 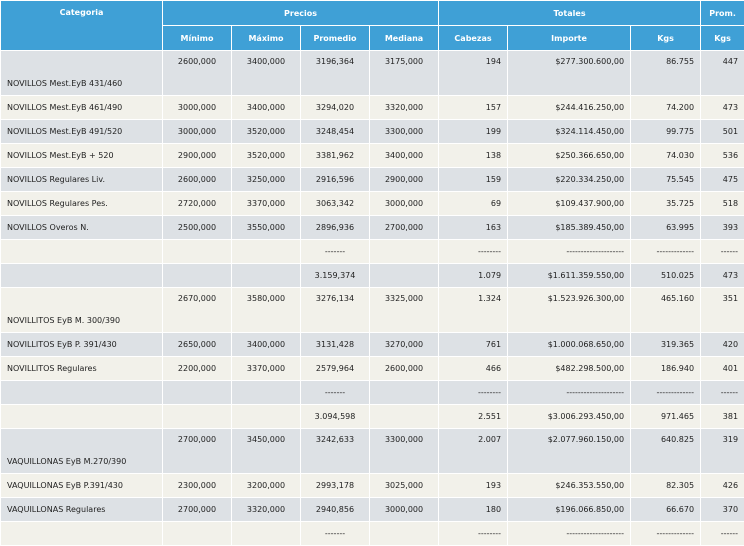 What do you see at coordinates (569, 73) in the screenshot?
I see `cell-importe: $277.300.600,00` at bounding box center [569, 73].